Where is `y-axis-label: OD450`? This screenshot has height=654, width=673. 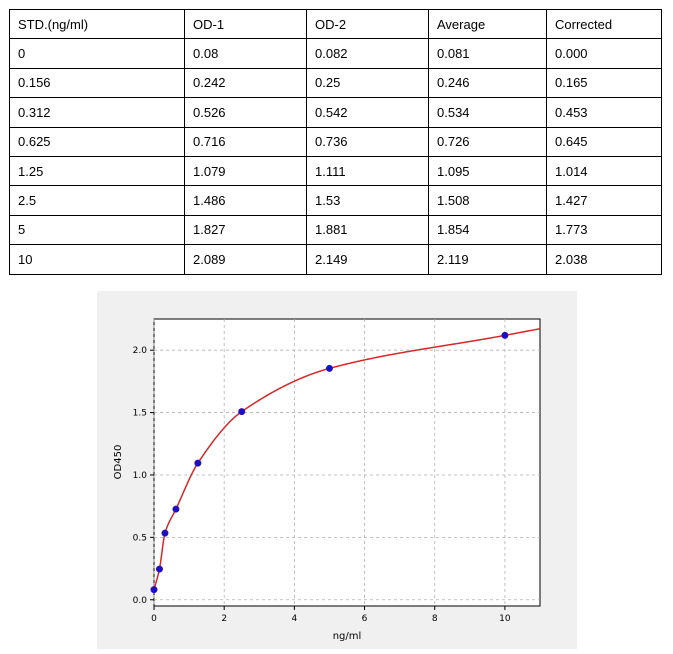
y-axis-label: OD450 is located at coordinates (118, 462).